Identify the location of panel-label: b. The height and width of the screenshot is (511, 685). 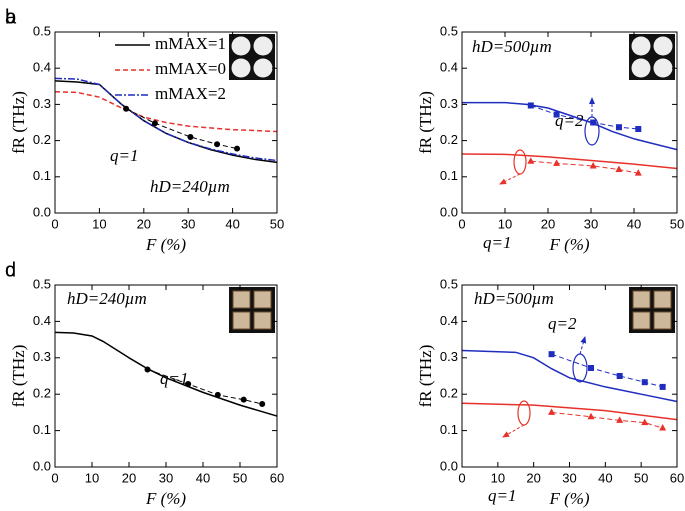
(10, 17).